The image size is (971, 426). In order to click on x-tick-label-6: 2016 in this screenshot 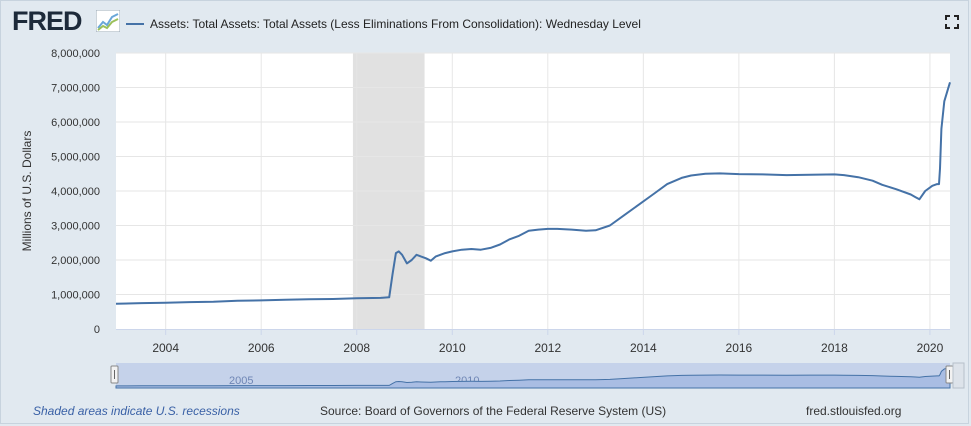, I will do `click(739, 348)`.